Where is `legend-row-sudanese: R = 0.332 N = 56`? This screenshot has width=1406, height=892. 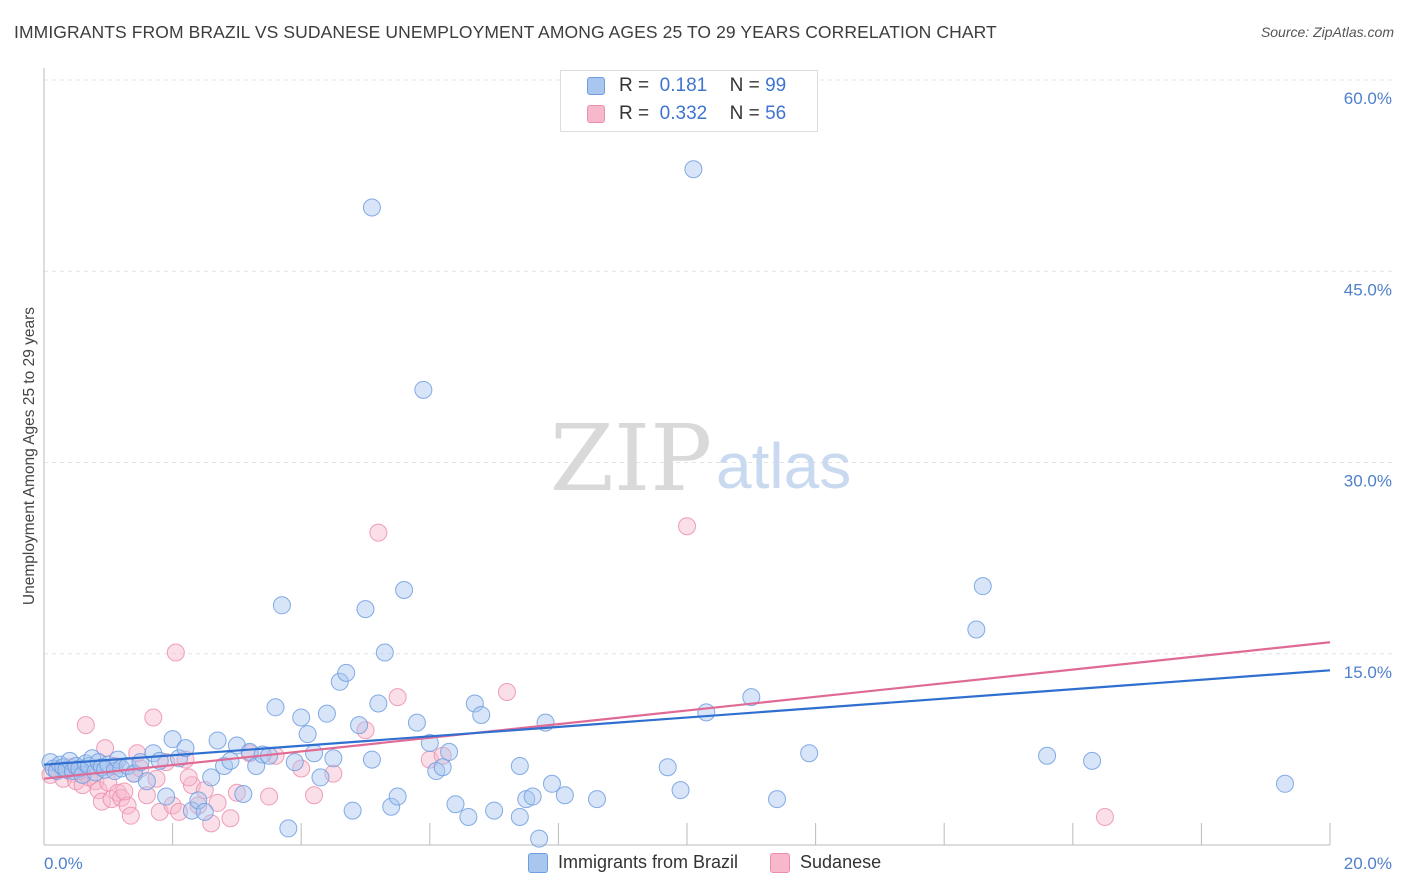 legend-row-sudanese: R = 0.332 N = 56 is located at coordinates (686, 114).